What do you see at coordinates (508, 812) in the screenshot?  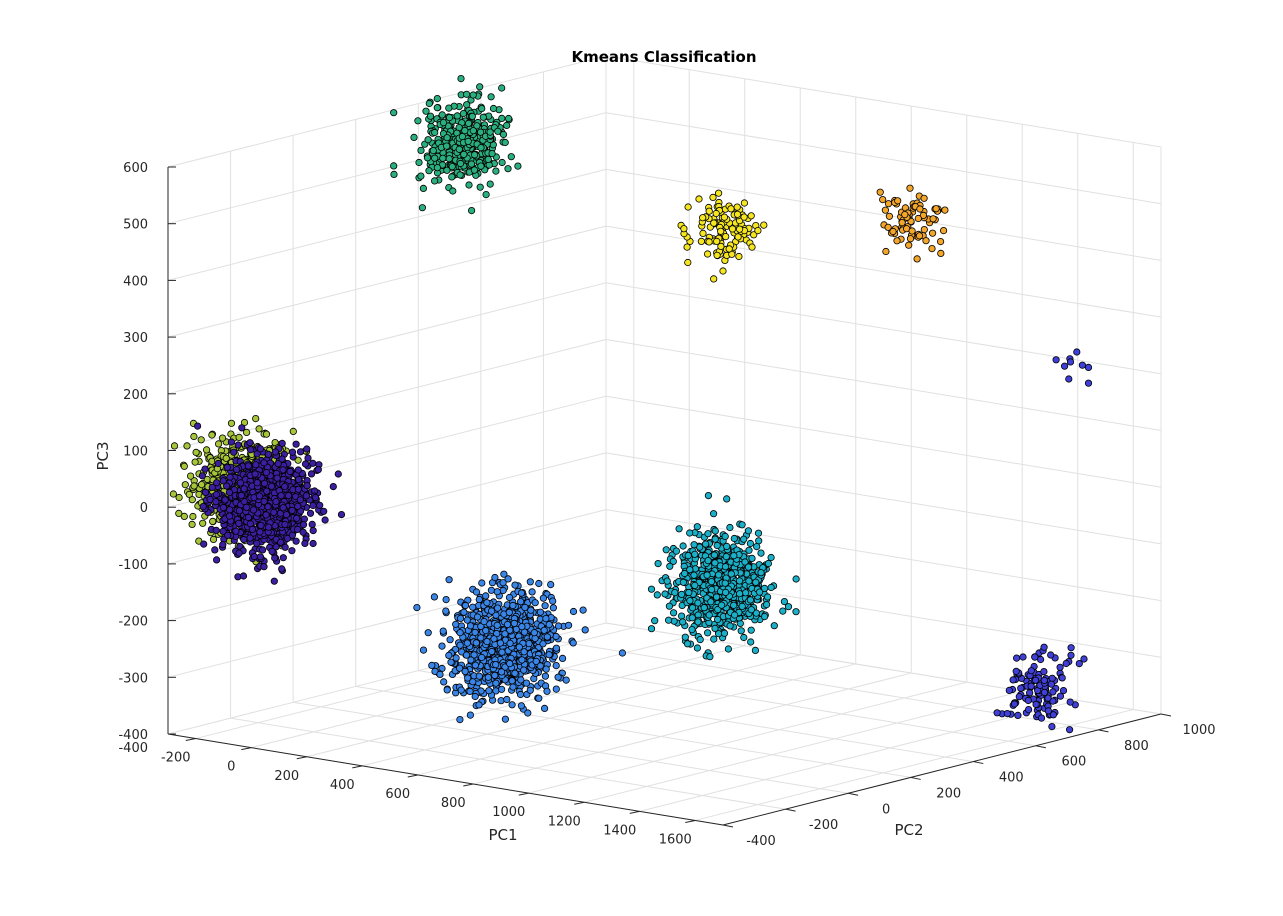 I see `x-tick-label: 1000` at bounding box center [508, 812].